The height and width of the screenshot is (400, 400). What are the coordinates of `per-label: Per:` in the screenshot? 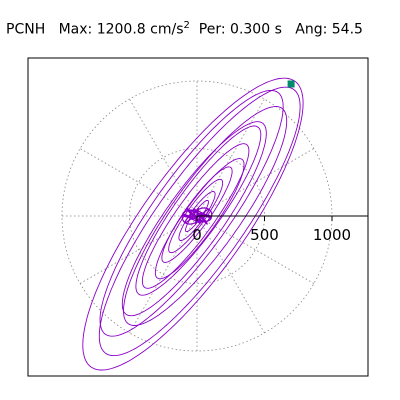 It's located at (212, 29).